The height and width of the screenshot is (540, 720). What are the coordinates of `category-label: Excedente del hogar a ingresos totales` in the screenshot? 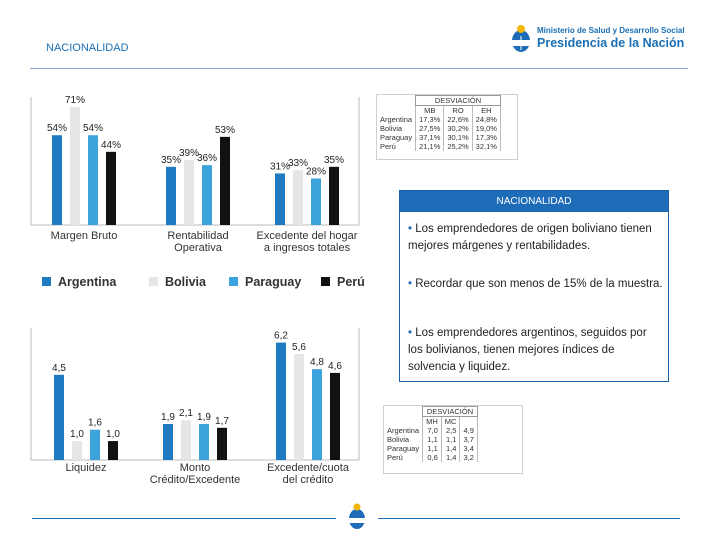 It's located at (307, 242).